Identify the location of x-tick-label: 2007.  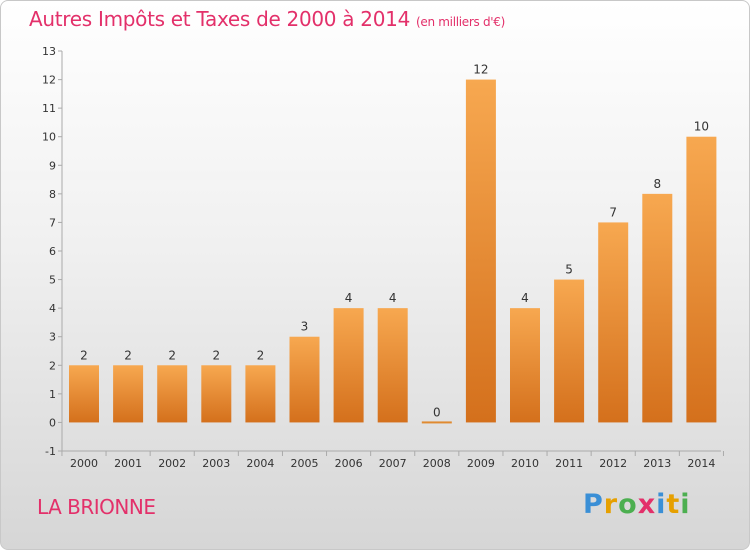
(393, 463).